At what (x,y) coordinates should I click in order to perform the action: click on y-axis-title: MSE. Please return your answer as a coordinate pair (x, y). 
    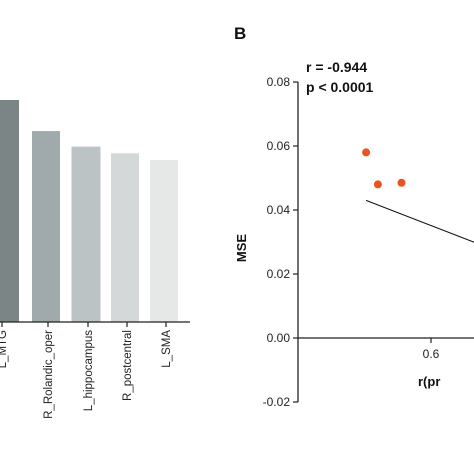
    Looking at the image, I should click on (241, 248).